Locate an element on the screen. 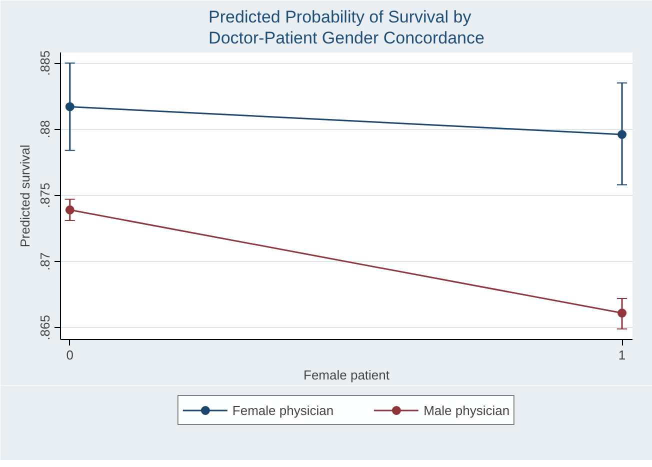 The width and height of the screenshot is (652, 467). y-tick-label: .875 is located at coordinates (45, 195).